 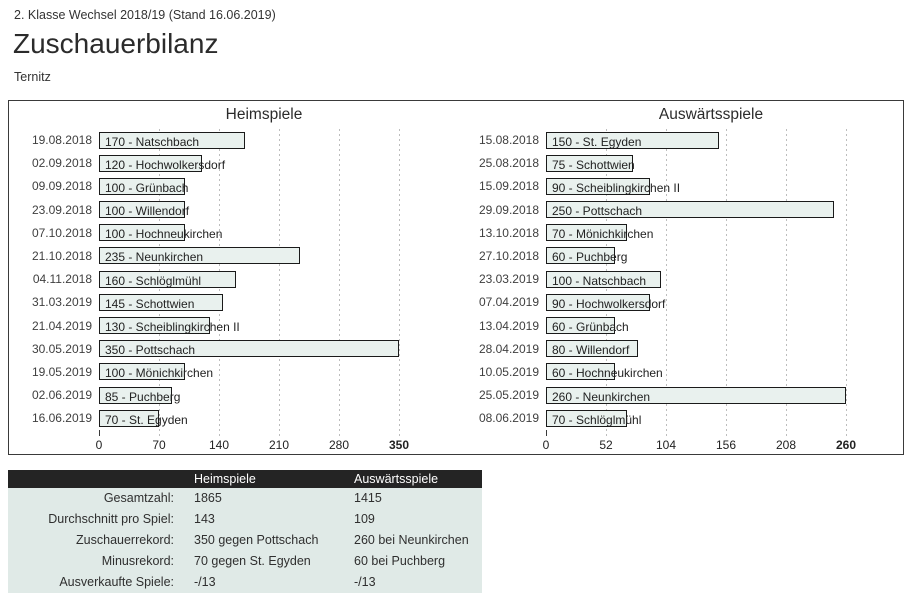 What do you see at coordinates (597, 419) in the screenshot?
I see `bar-label: 70 - Schlöglmühl` at bounding box center [597, 419].